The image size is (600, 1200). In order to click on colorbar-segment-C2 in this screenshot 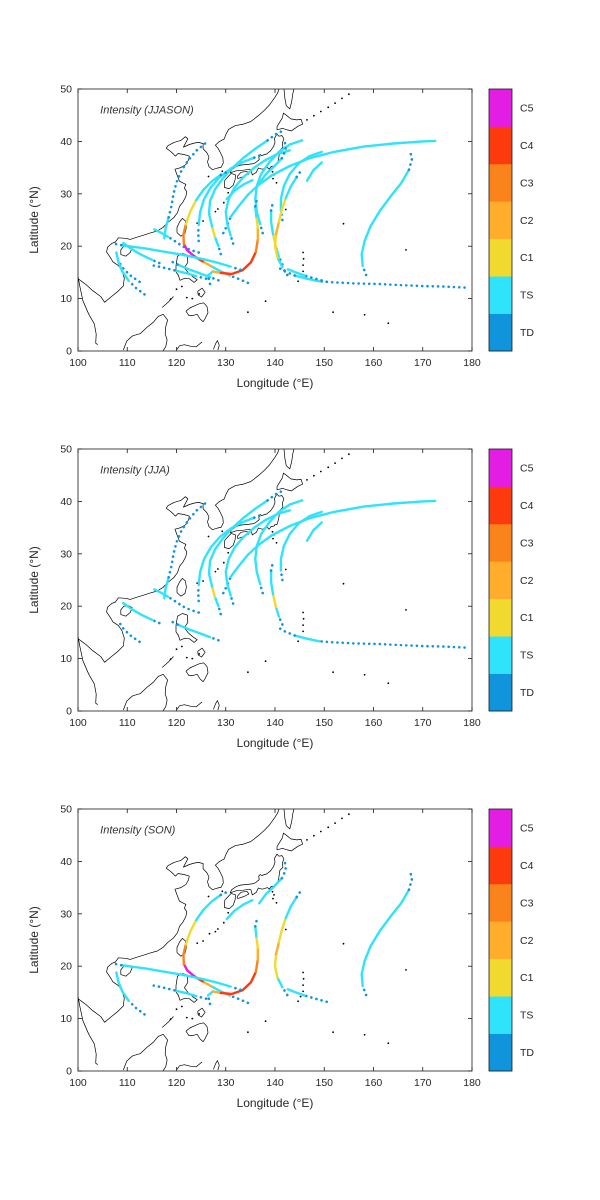, I will do `click(500, 220)`.